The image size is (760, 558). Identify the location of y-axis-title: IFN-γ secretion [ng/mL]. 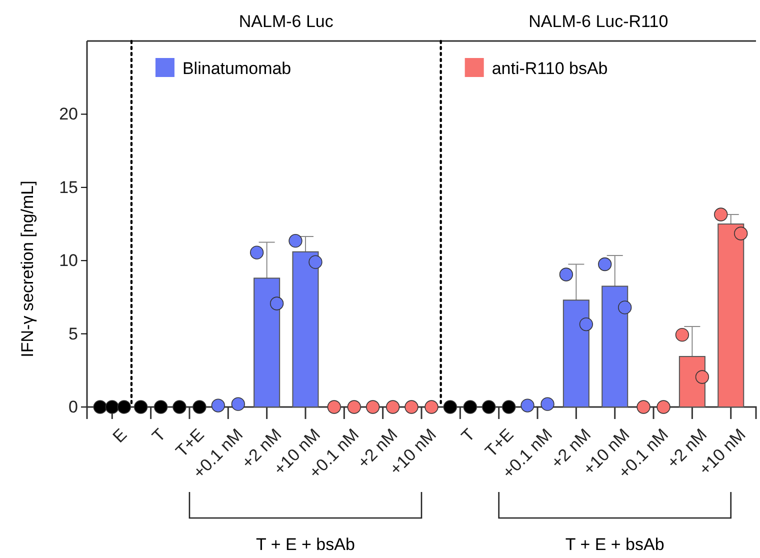
(27, 269).